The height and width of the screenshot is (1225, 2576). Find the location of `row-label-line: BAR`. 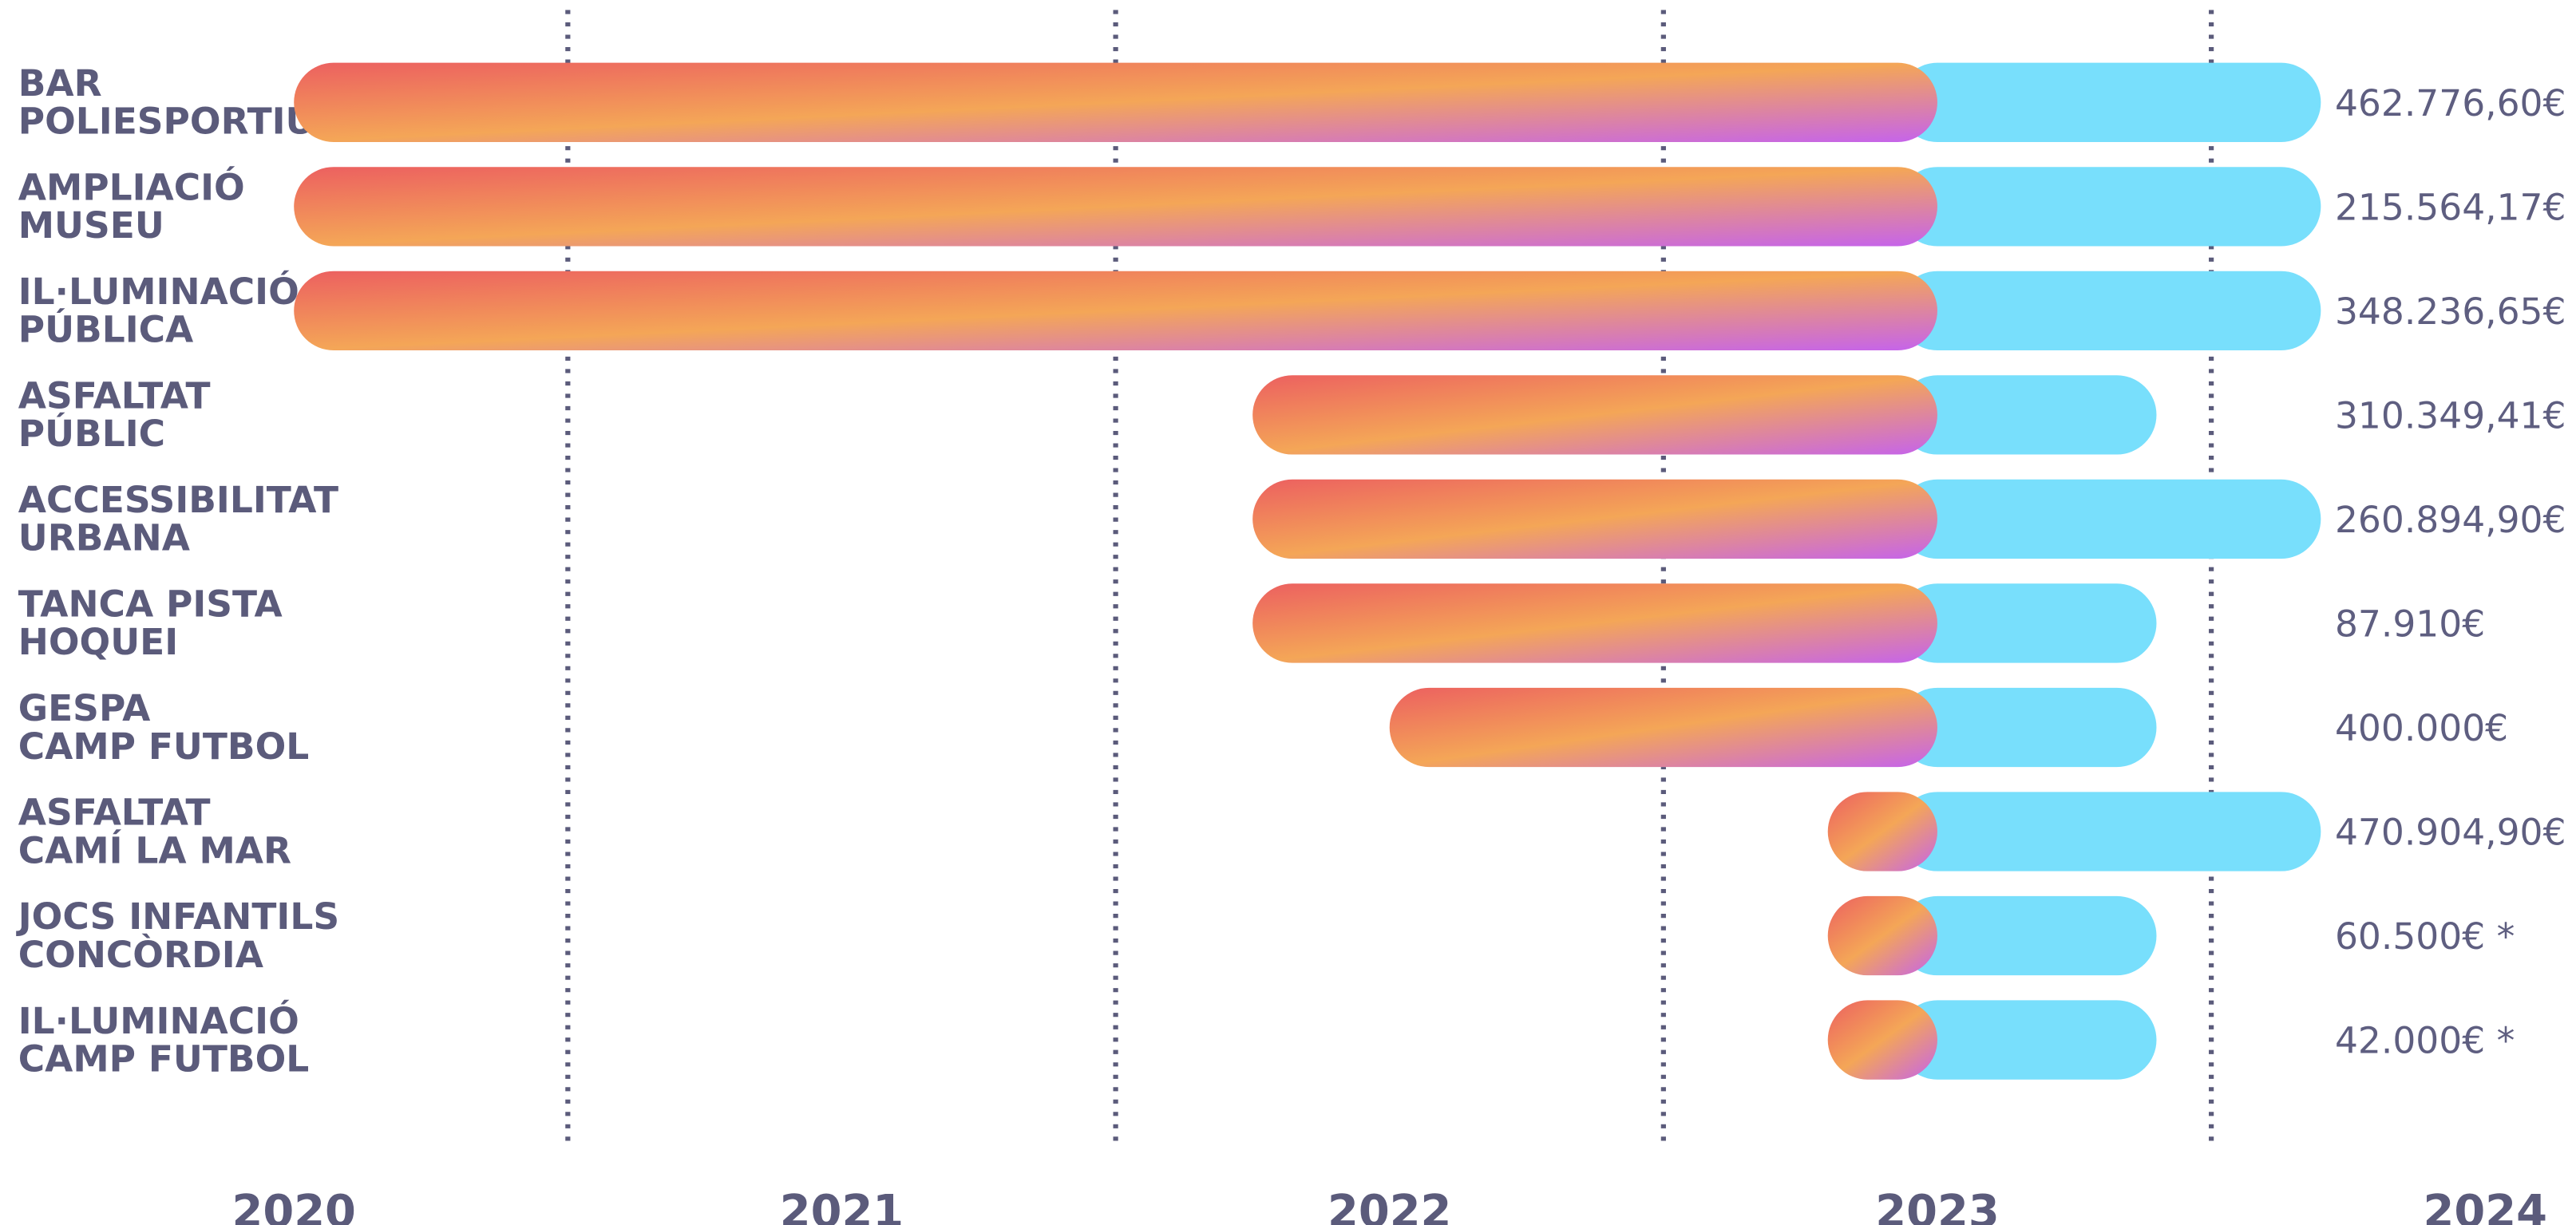

row-label-line: BAR is located at coordinates (60, 83).